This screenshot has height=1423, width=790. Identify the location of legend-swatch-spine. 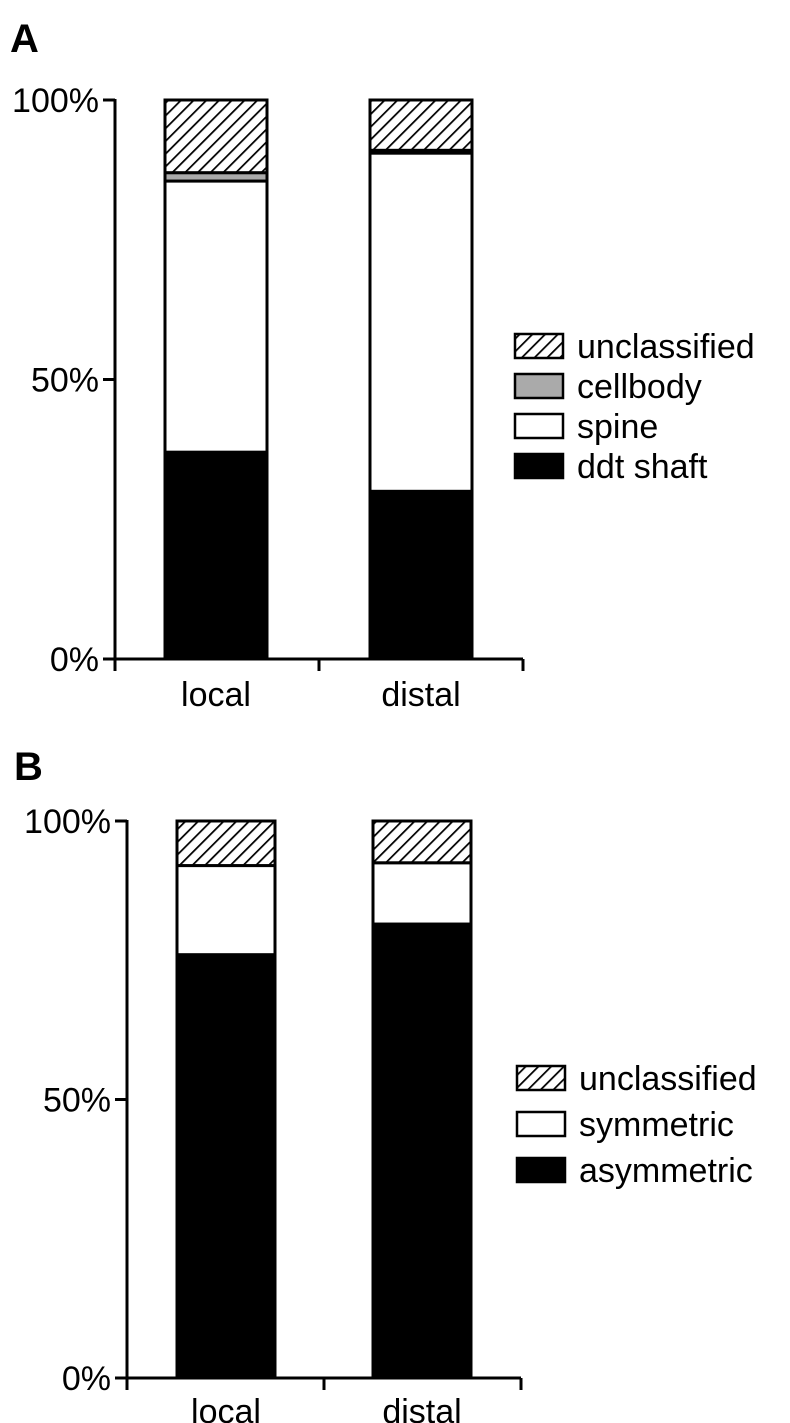
(539, 426).